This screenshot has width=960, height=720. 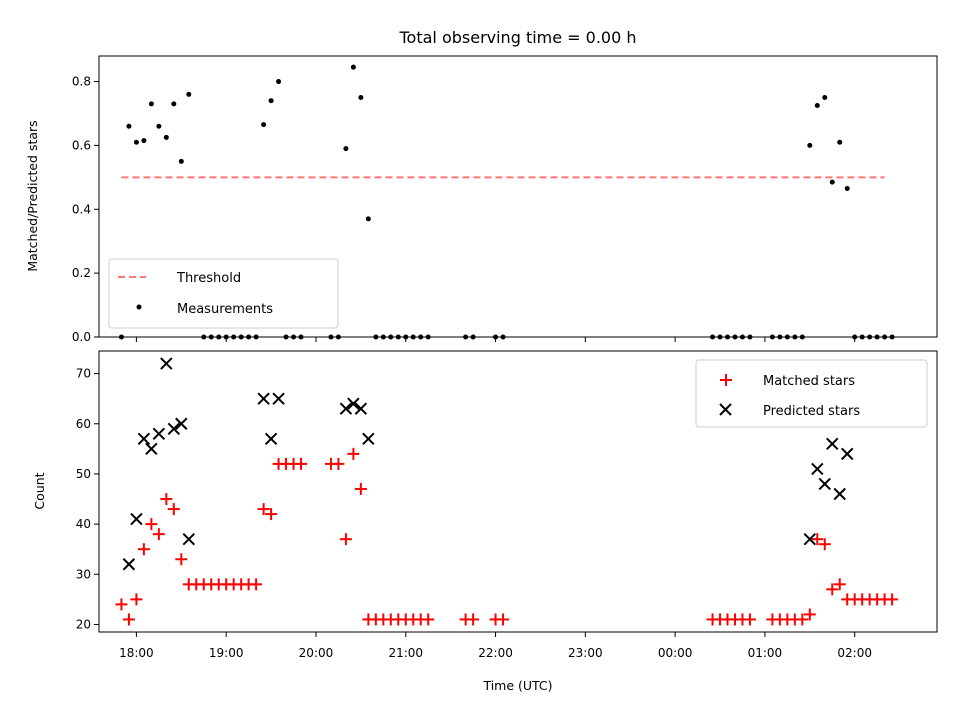 What do you see at coordinates (81, 145) in the screenshot?
I see `ratio-y-tick-label: 0.6` at bounding box center [81, 145].